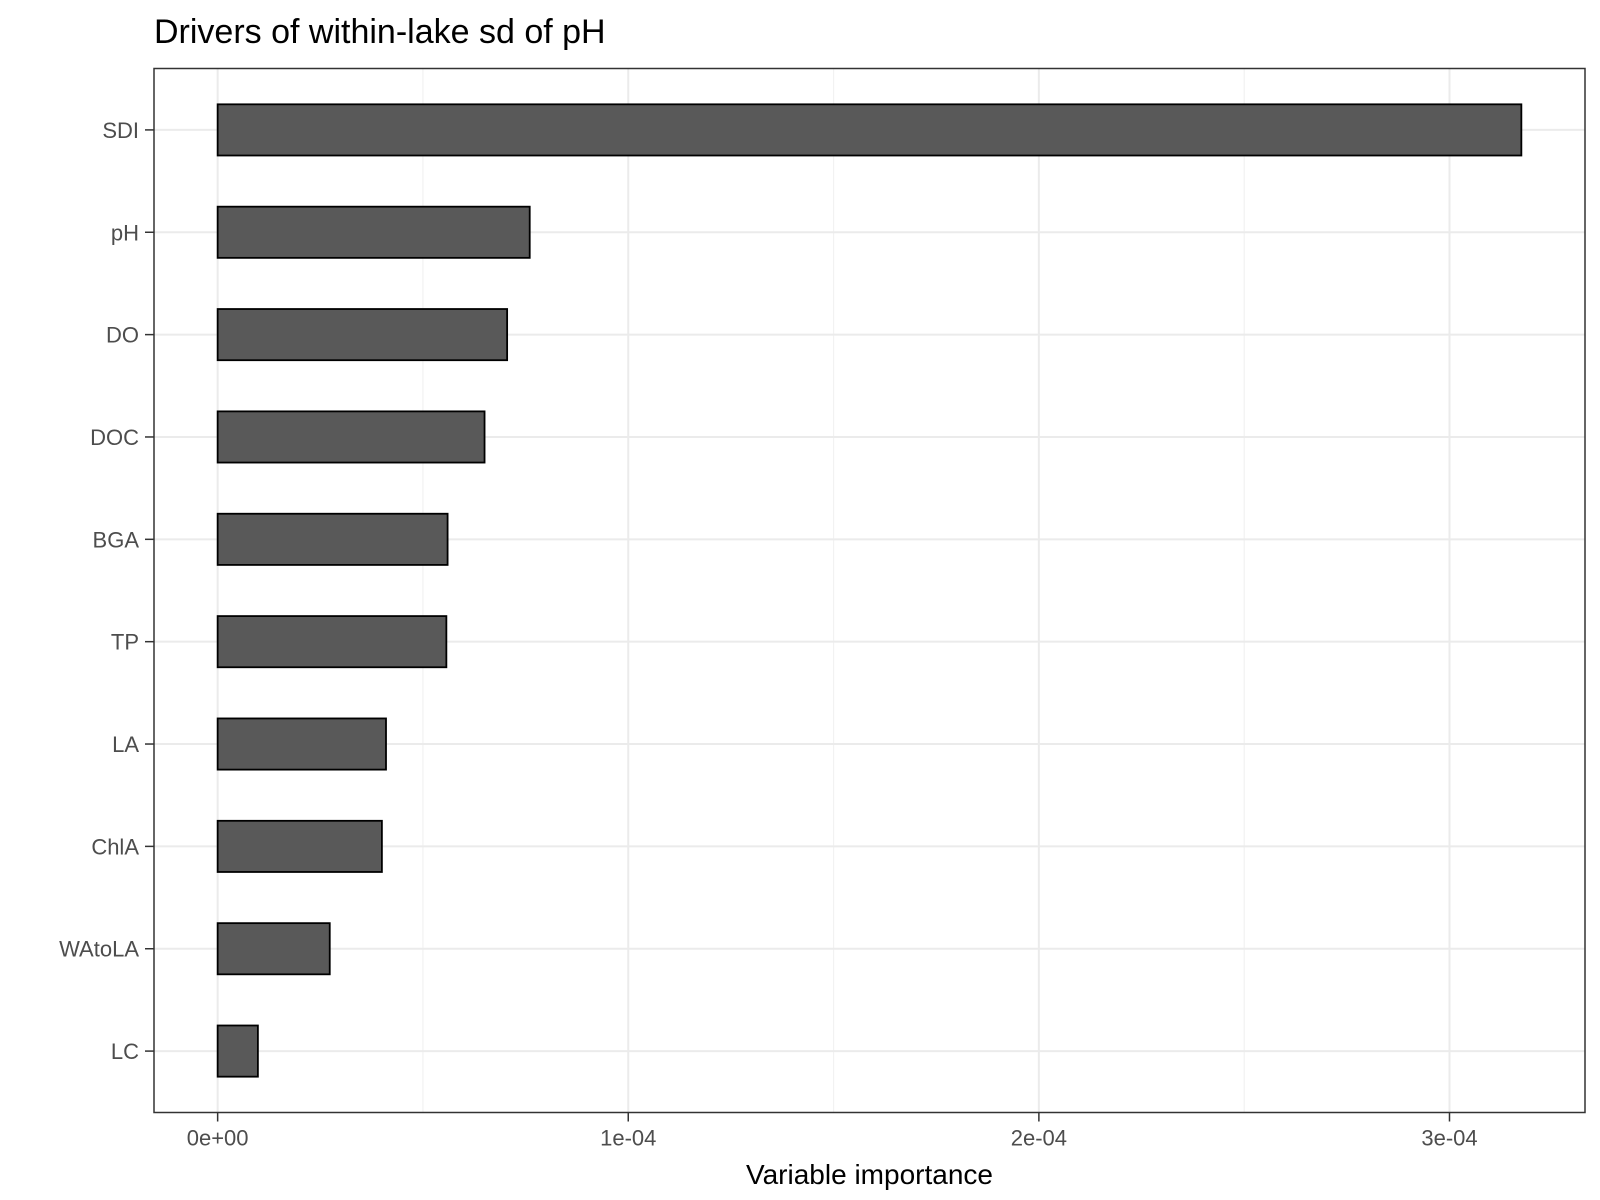 The image size is (1600, 1200). Describe the element at coordinates (115, 846) in the screenshot. I see `y-tick-label: ChlA` at that location.